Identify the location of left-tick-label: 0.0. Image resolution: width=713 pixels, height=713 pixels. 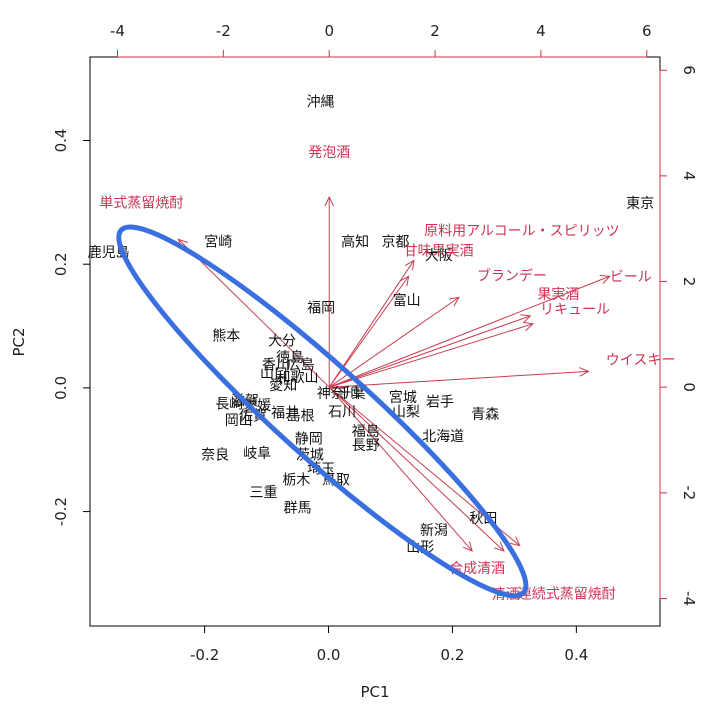
(61, 388).